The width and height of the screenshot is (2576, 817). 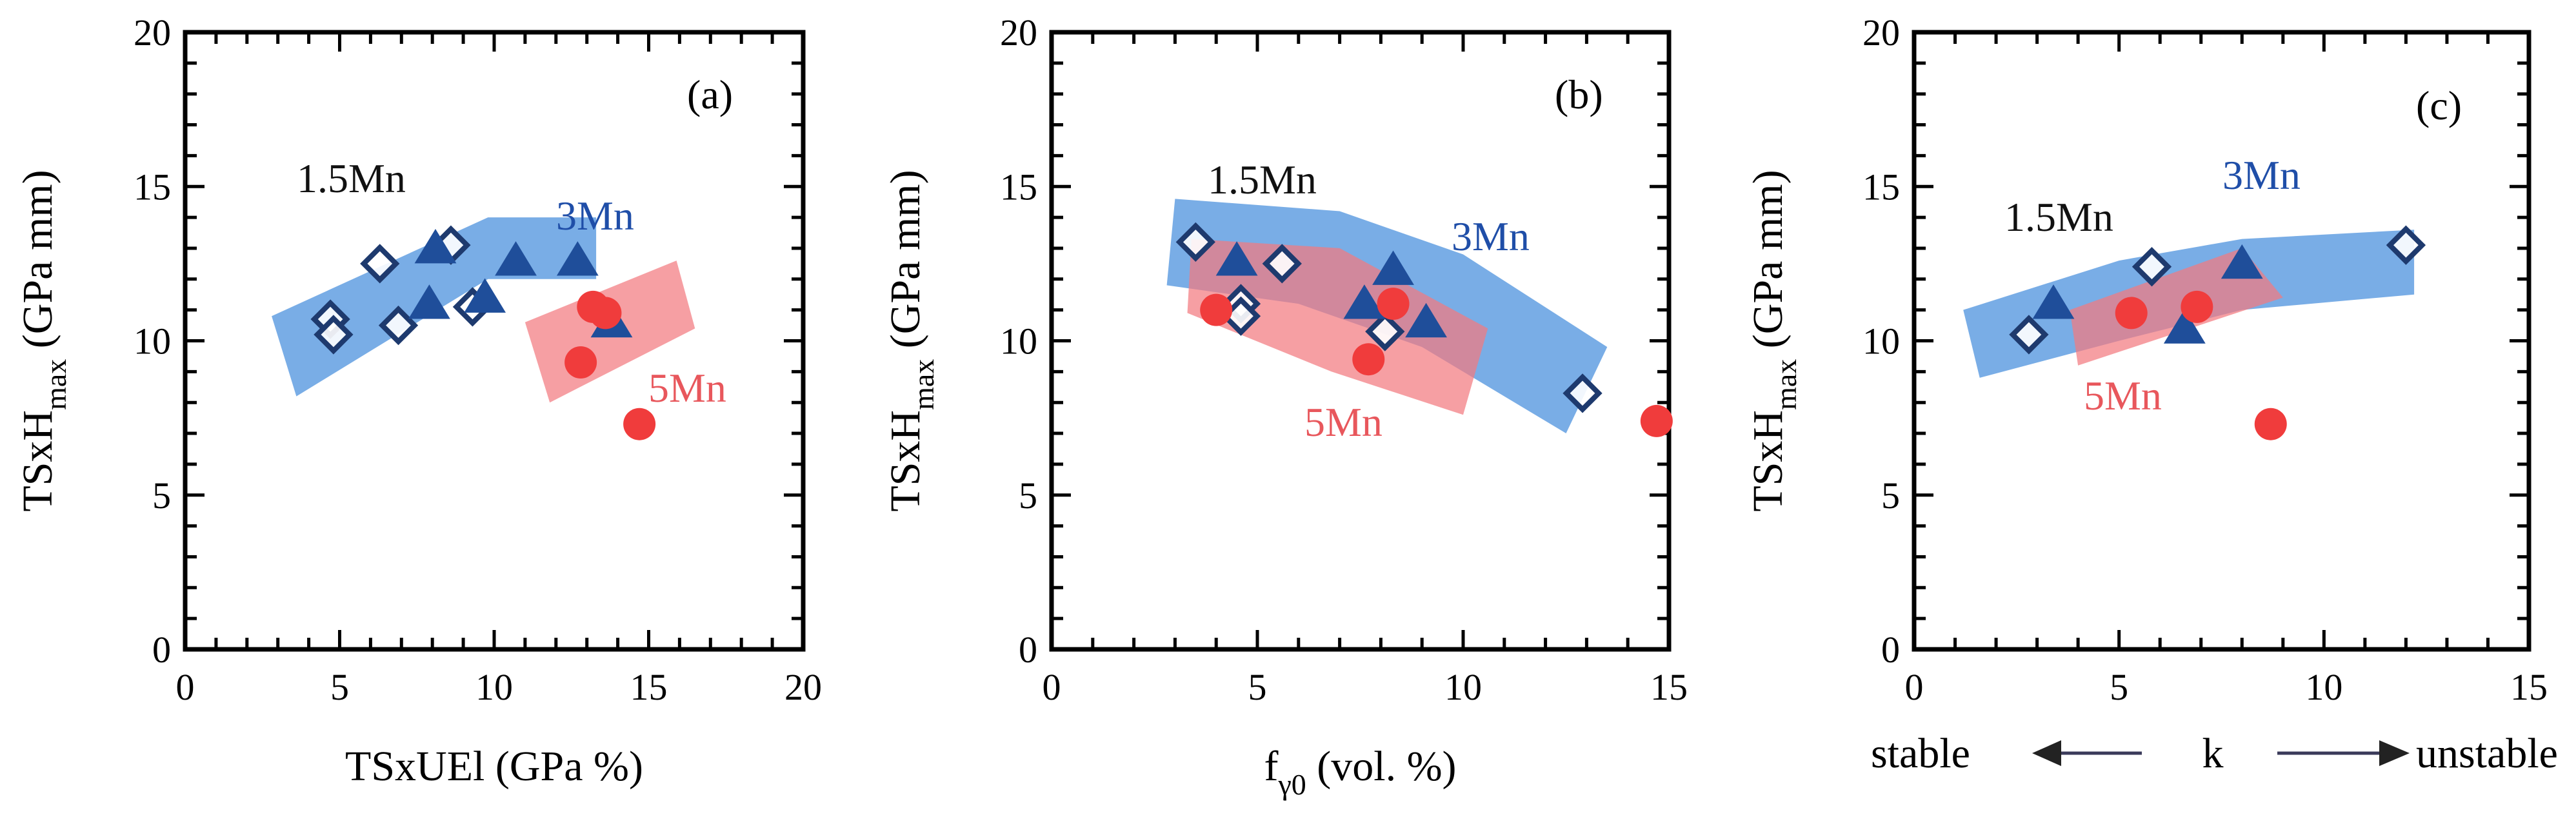 What do you see at coordinates (1579, 94) in the screenshot?
I see `panel-label: (b)` at bounding box center [1579, 94].